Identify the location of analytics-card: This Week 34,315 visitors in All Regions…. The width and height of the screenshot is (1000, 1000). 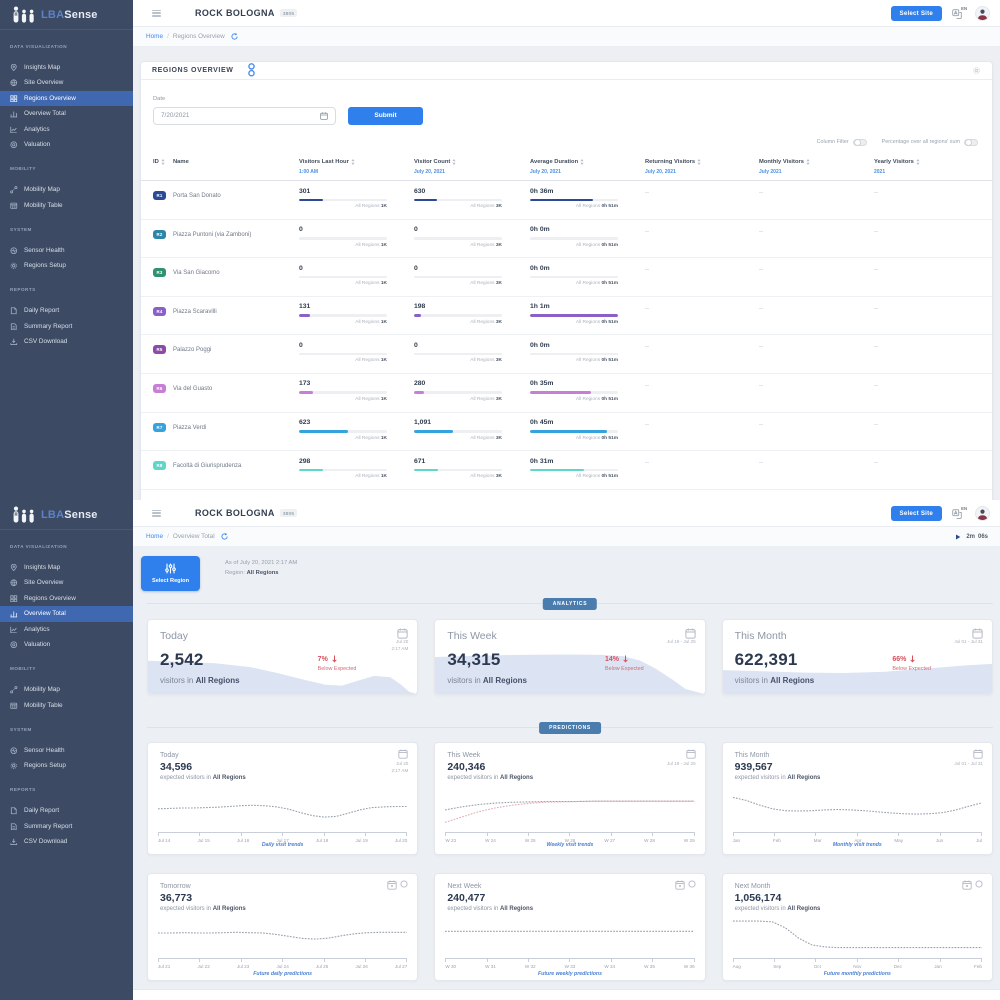
(570, 657).